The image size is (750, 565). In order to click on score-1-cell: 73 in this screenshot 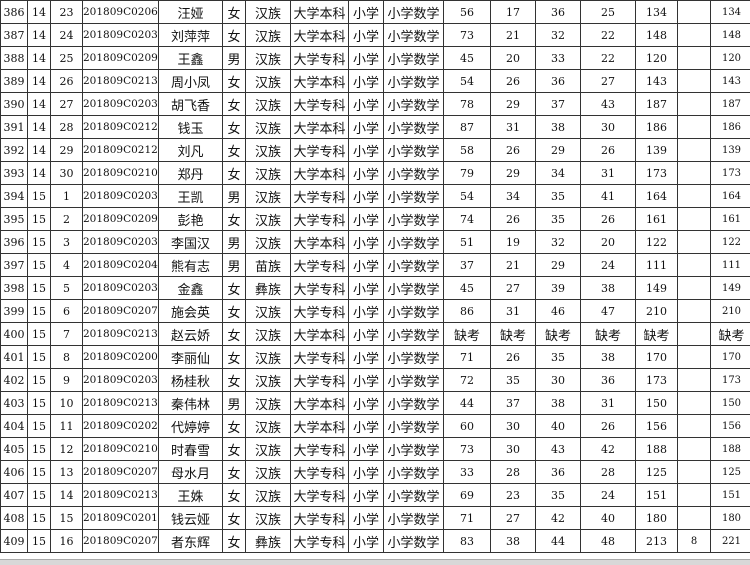, I will do `click(467, 449)`.